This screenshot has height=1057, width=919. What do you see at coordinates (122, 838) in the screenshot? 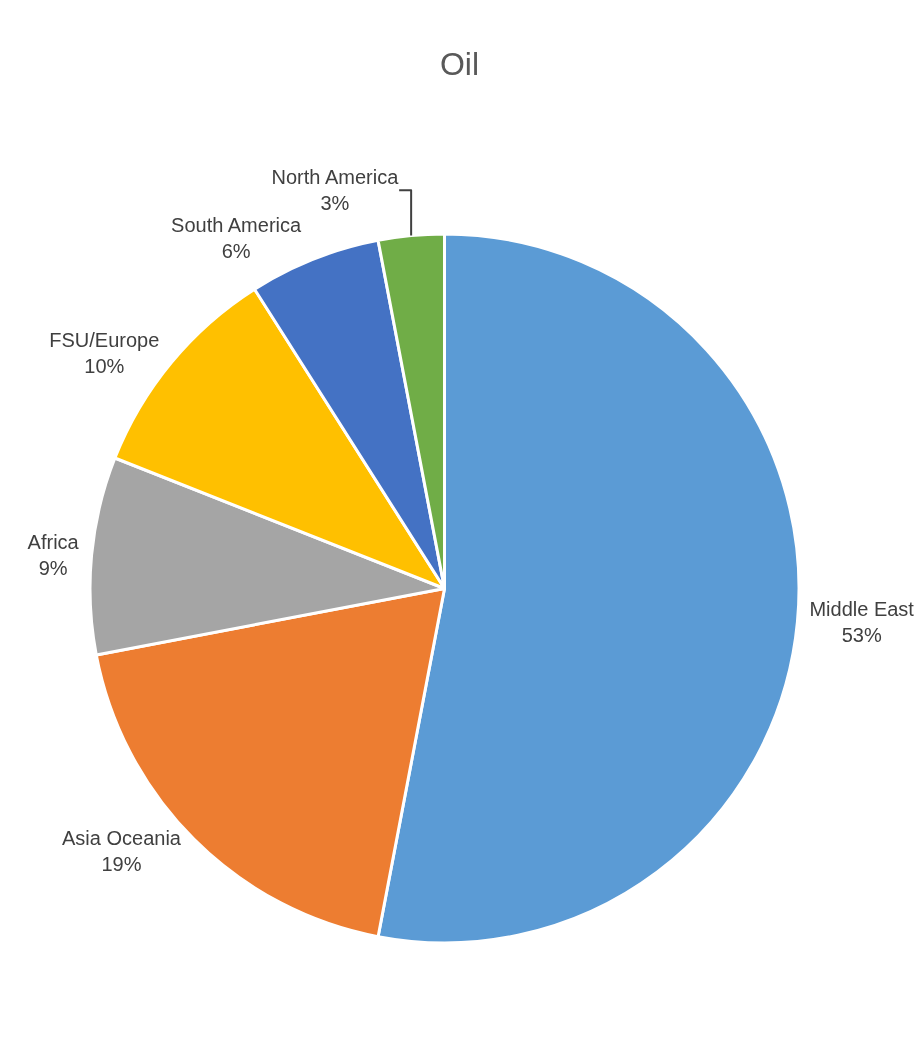
I see `slice-label: Asia Oceania` at bounding box center [122, 838].